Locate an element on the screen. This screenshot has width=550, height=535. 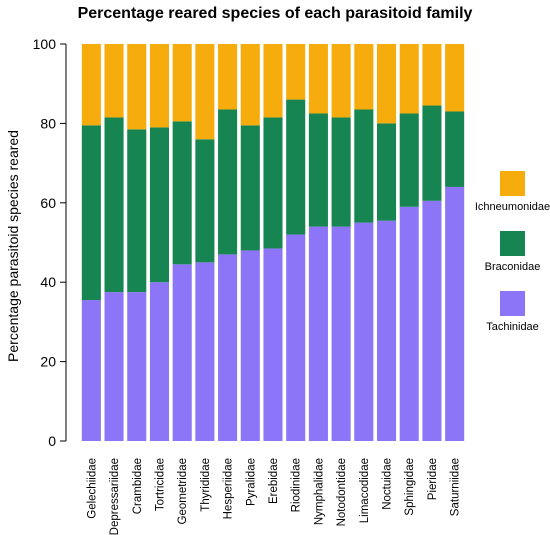
bar-ichneumonidae-pyralidae is located at coordinates (250, 85).